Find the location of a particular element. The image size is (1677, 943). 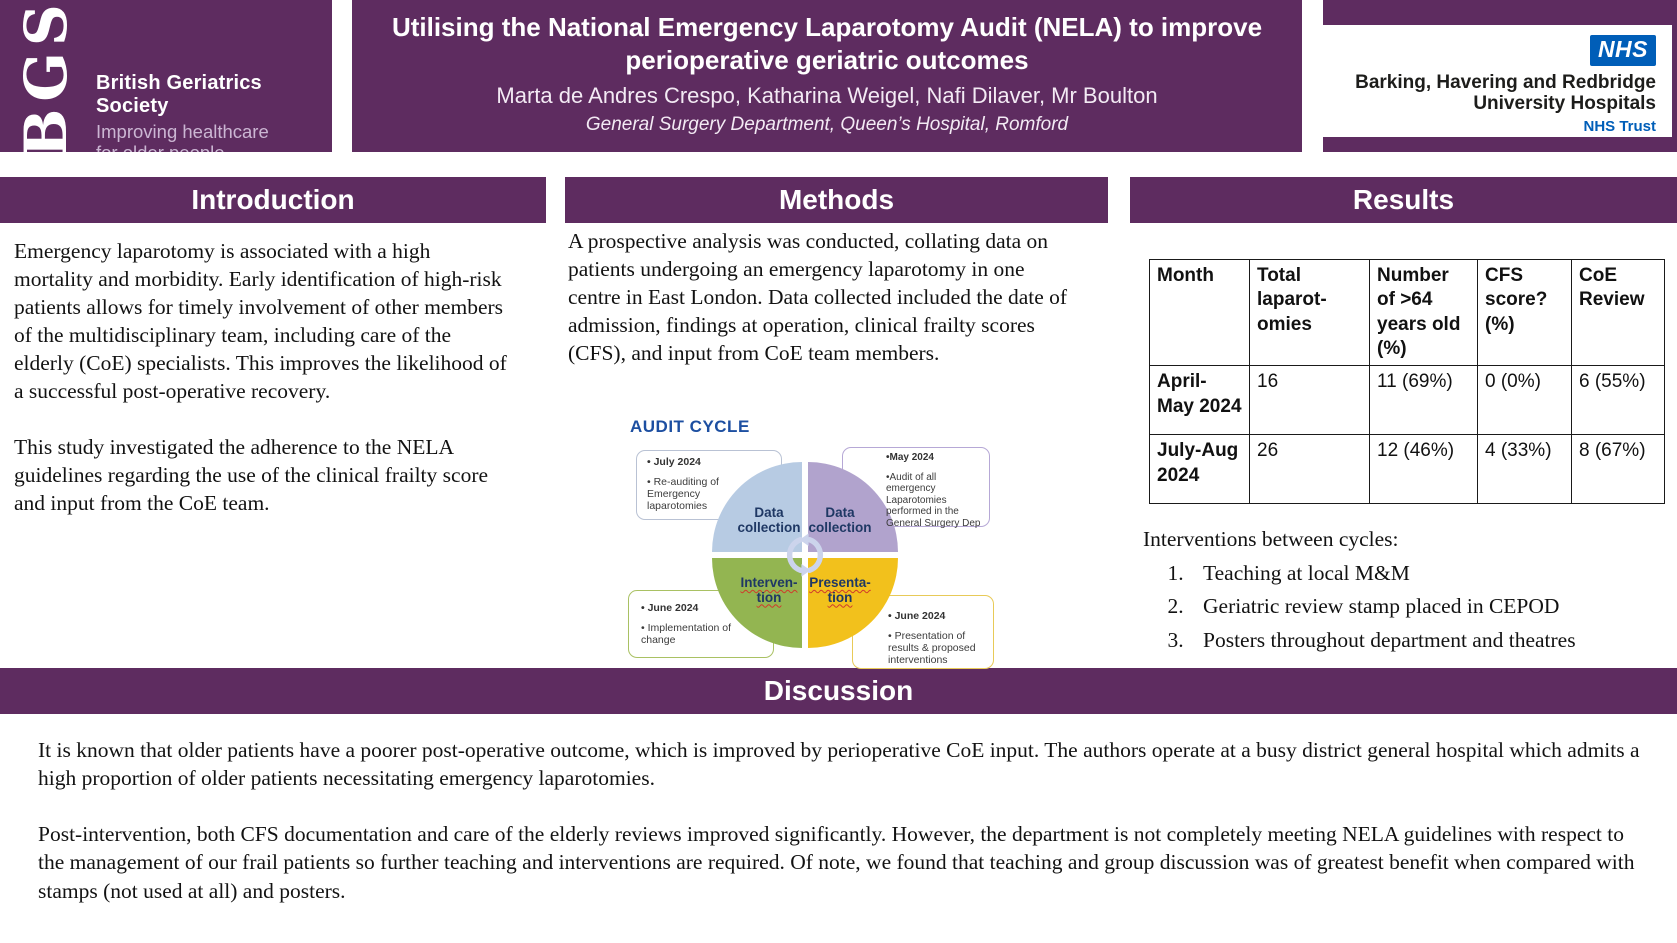

cell-coe: 8 (67%) is located at coordinates (1618, 469).